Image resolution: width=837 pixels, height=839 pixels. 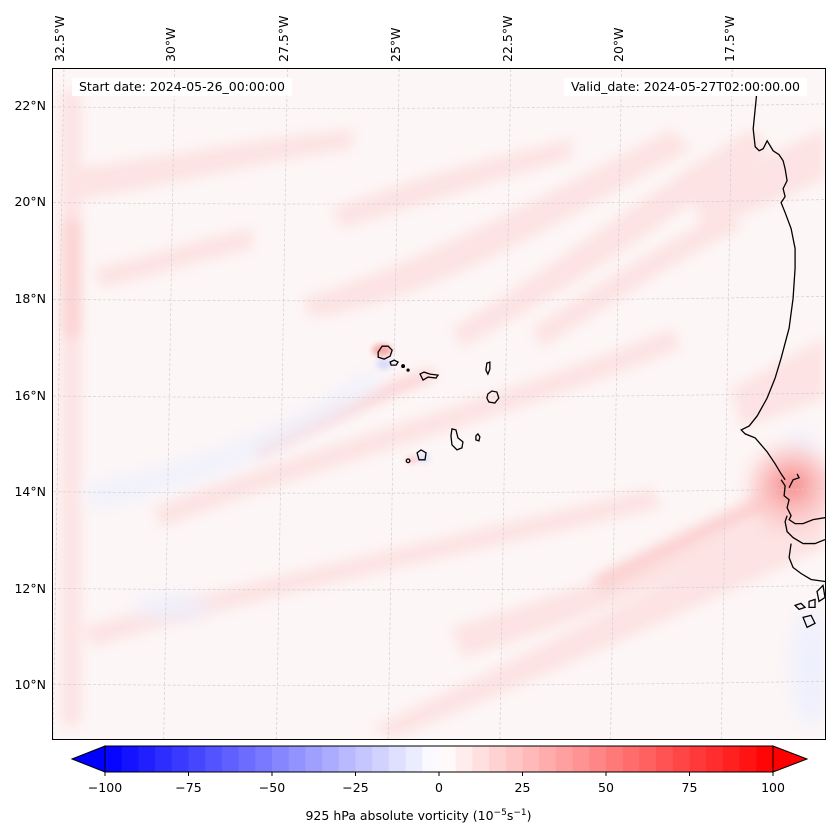 What do you see at coordinates (30, 105) in the screenshot?
I see `latitude-tick-label: 22°N` at bounding box center [30, 105].